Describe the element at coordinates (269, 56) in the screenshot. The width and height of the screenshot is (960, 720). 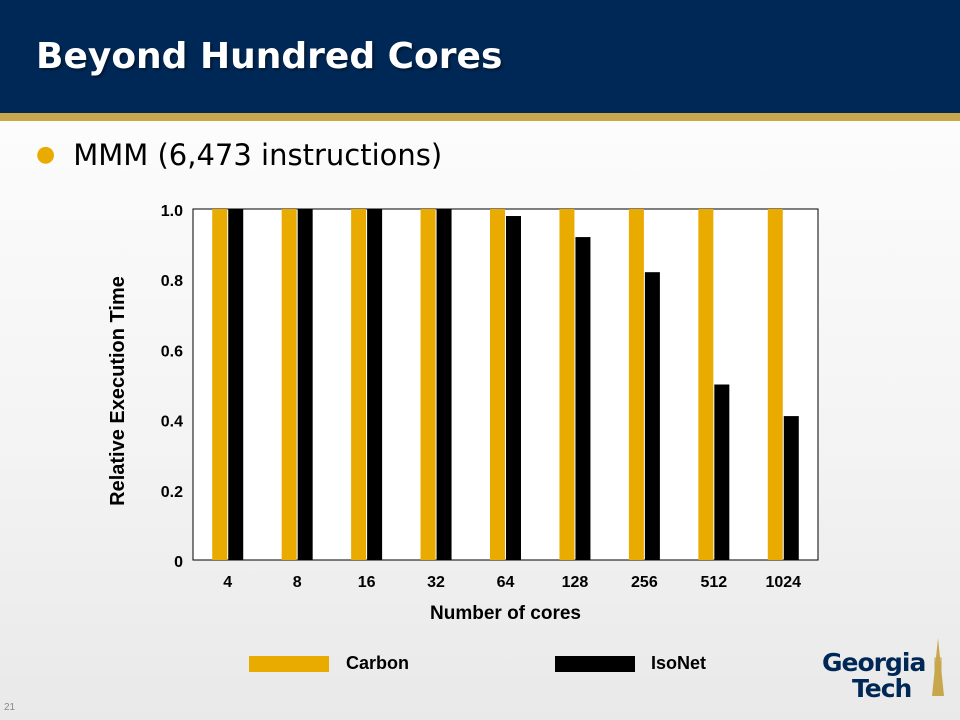
I see `slide-title: Beyond Hundred Cores` at that location.